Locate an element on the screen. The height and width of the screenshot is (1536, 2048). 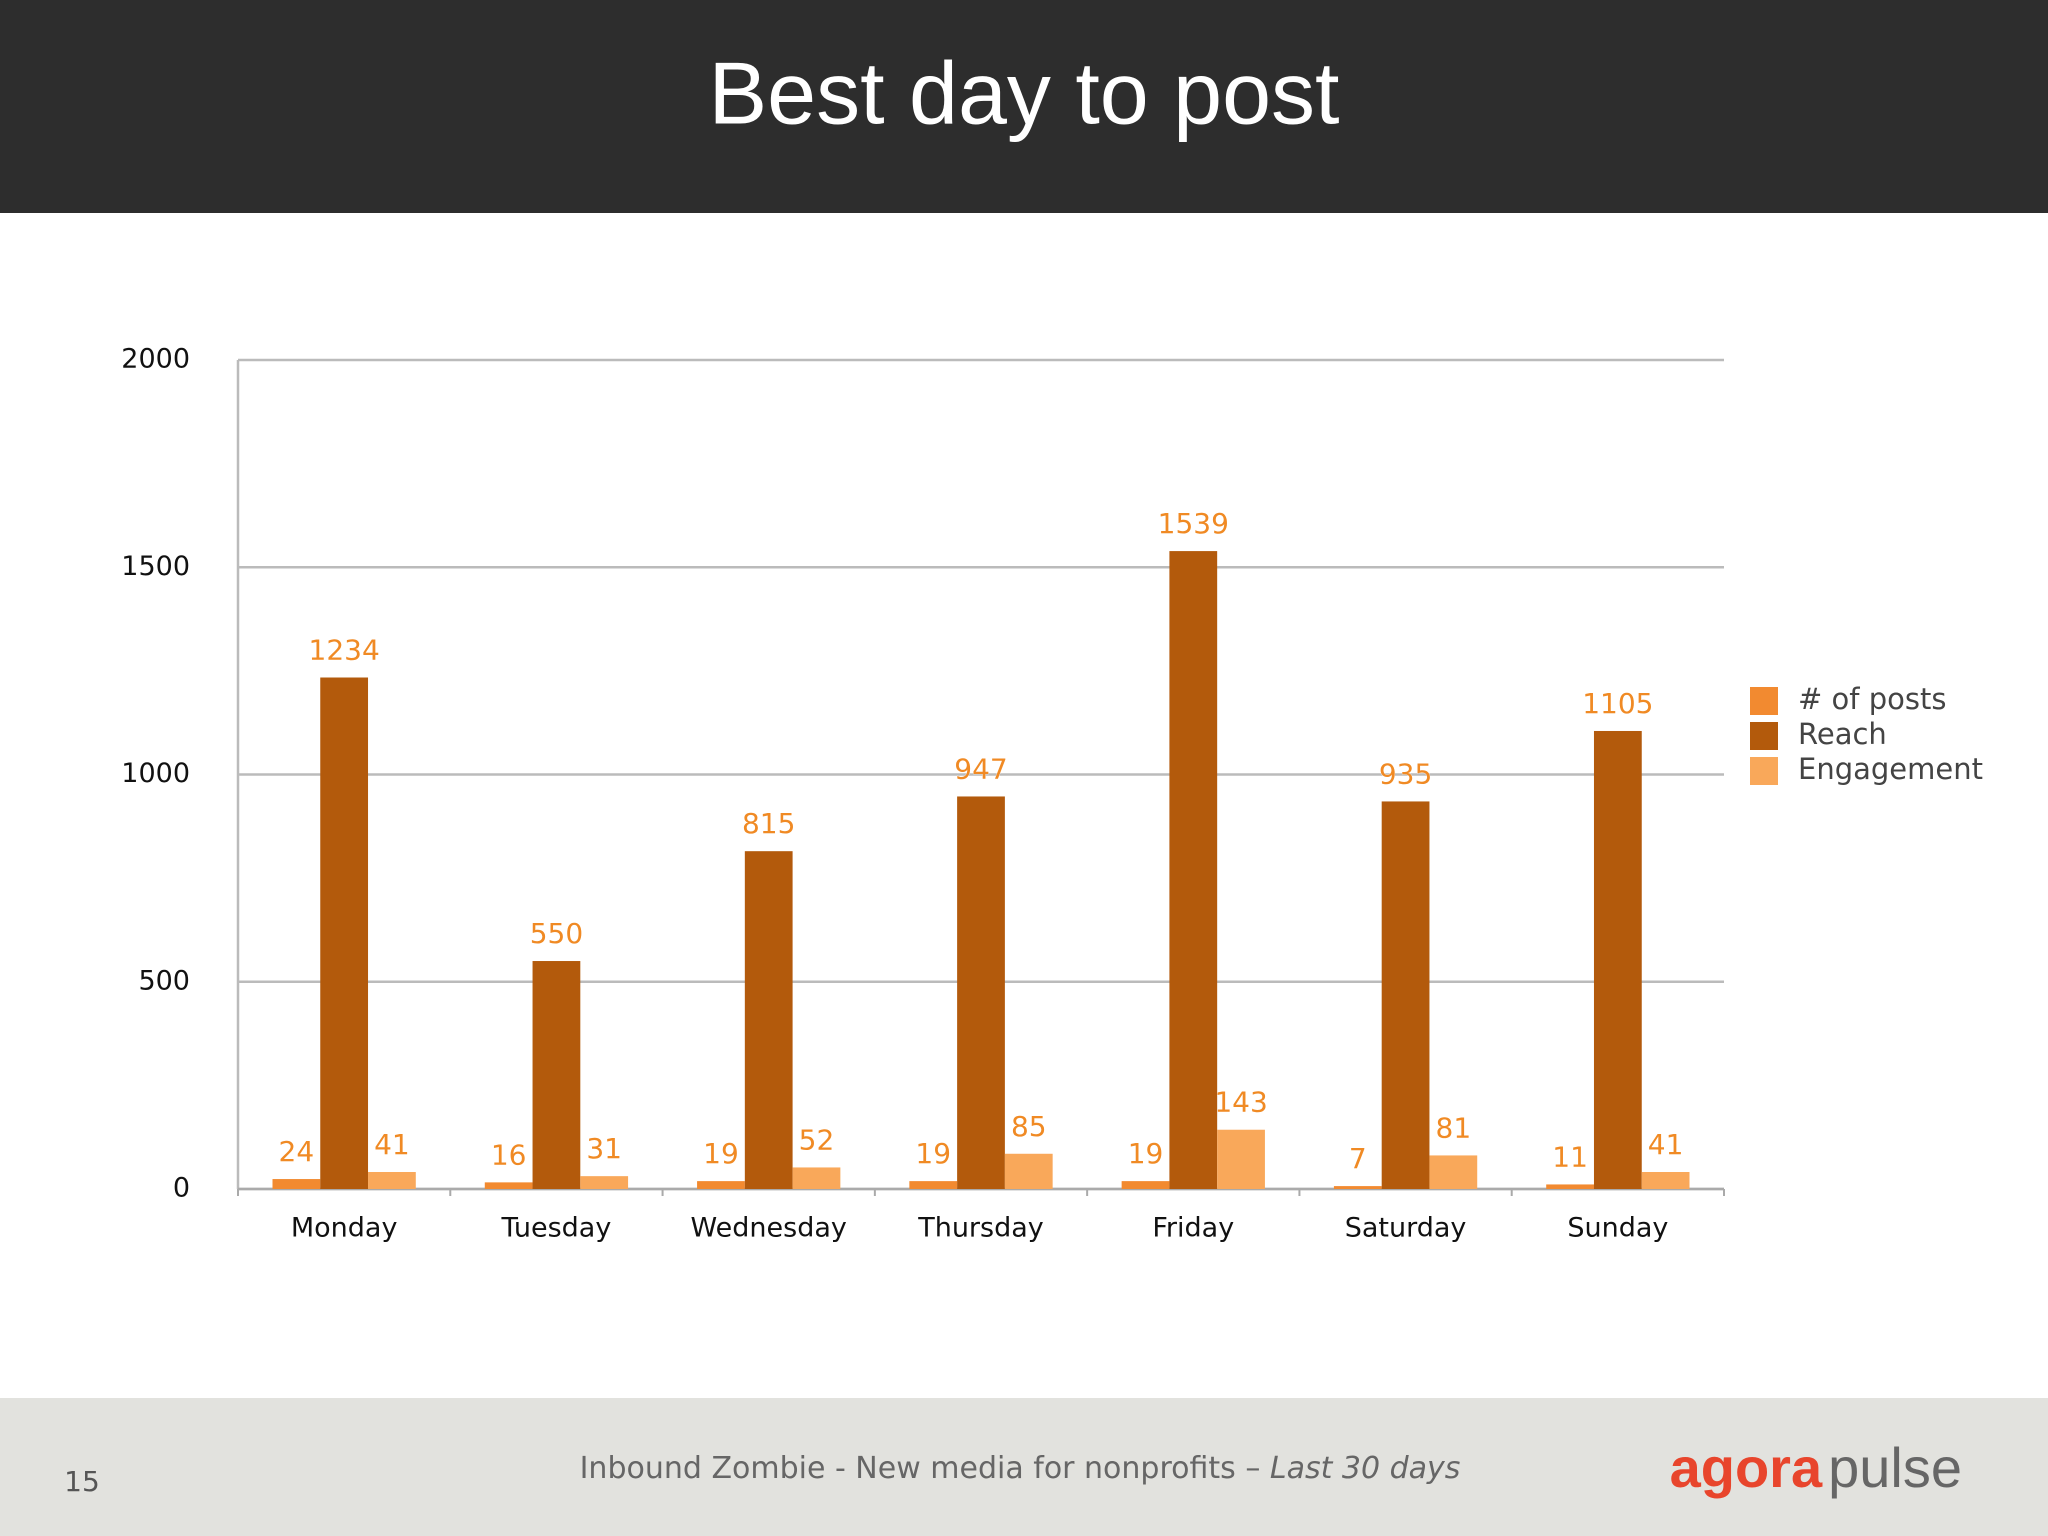
value-label: 143 is located at coordinates (1240, 1102).